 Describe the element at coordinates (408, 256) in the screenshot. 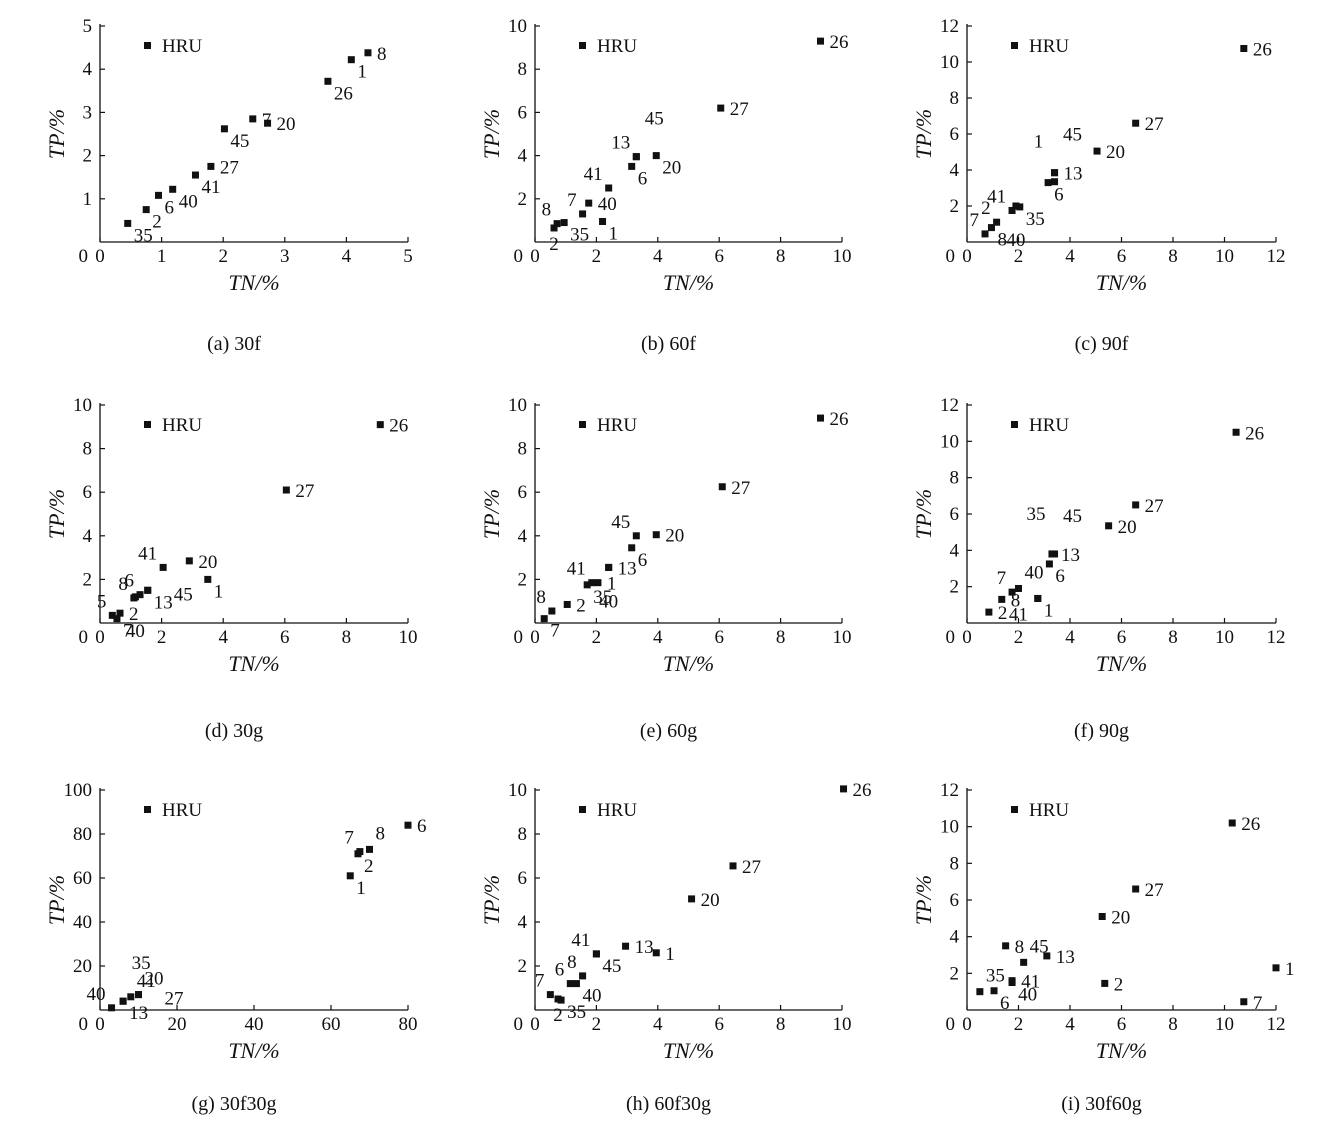

I see `x-tick-label: 5` at that location.